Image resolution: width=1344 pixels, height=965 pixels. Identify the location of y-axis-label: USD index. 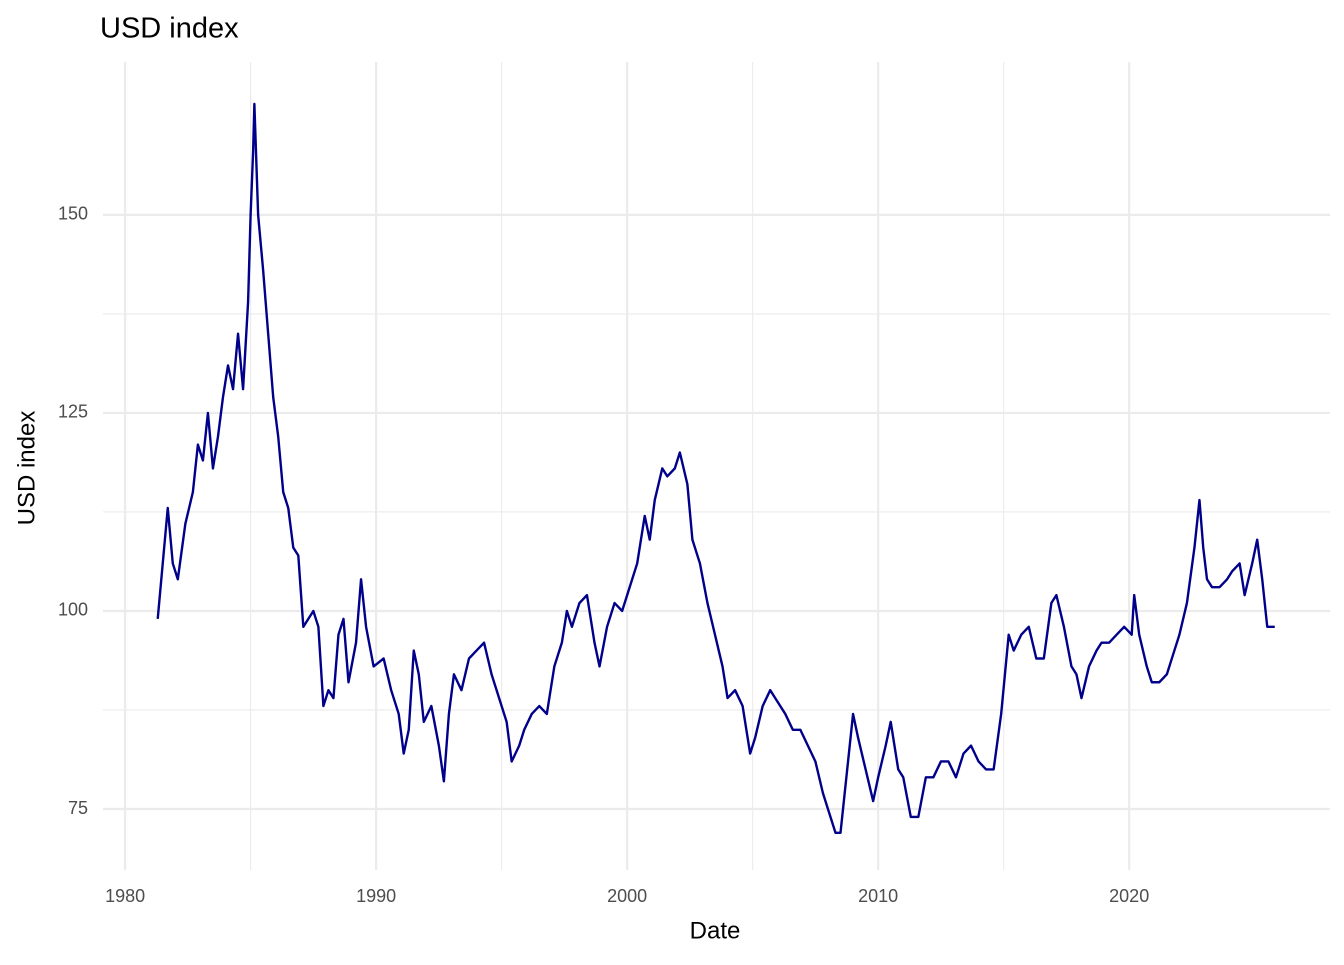
(26, 468).